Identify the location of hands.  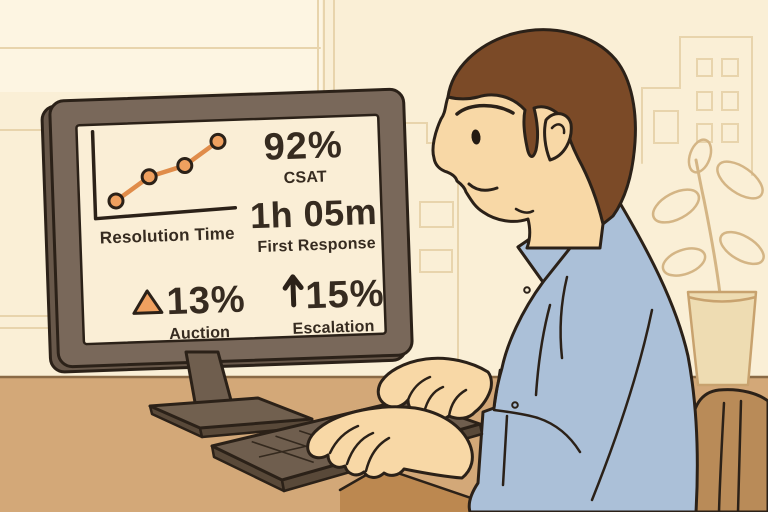
(399, 418).